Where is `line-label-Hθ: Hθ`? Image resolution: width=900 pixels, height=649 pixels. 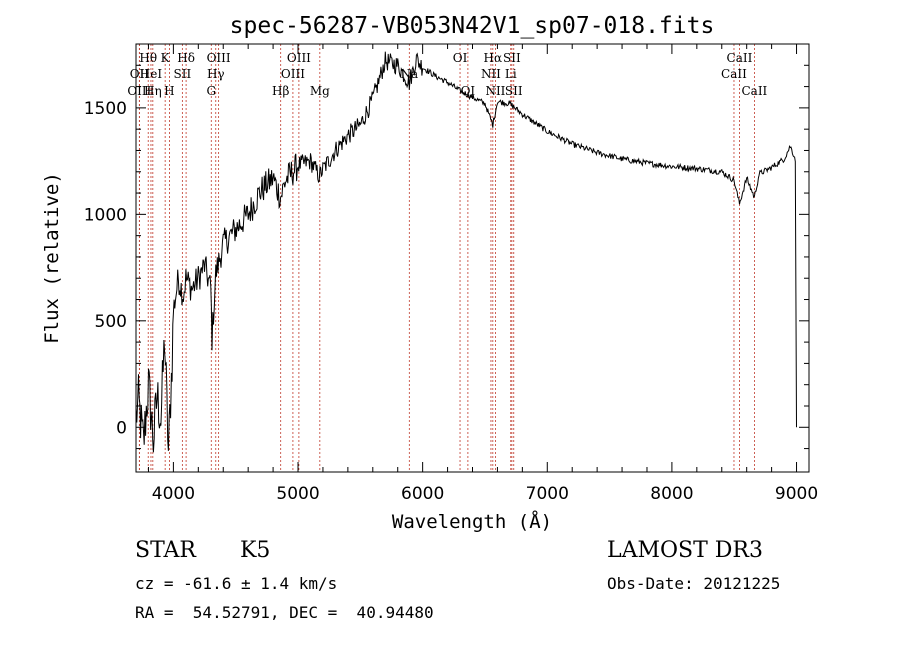 line-label-Hθ: Hθ is located at coordinates (148, 58).